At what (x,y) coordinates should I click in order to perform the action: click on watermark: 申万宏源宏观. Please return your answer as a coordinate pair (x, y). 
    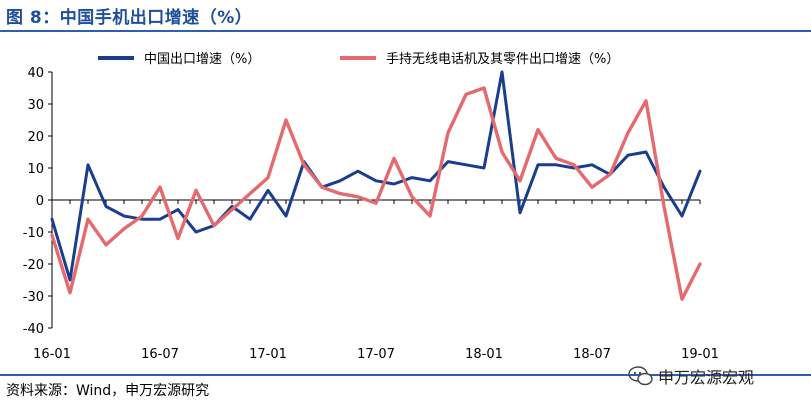
    Looking at the image, I should click on (691, 376).